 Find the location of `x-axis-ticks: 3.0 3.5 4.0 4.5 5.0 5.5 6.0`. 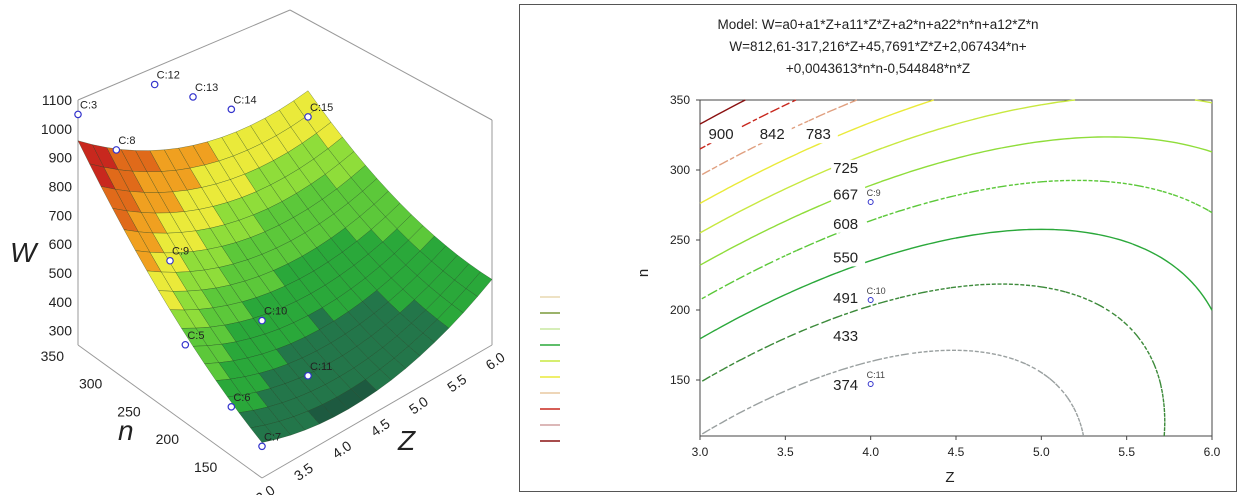

x-axis-ticks: 3.0 3.5 4.0 4.5 5.0 5.5 6.0 is located at coordinates (956, 447).